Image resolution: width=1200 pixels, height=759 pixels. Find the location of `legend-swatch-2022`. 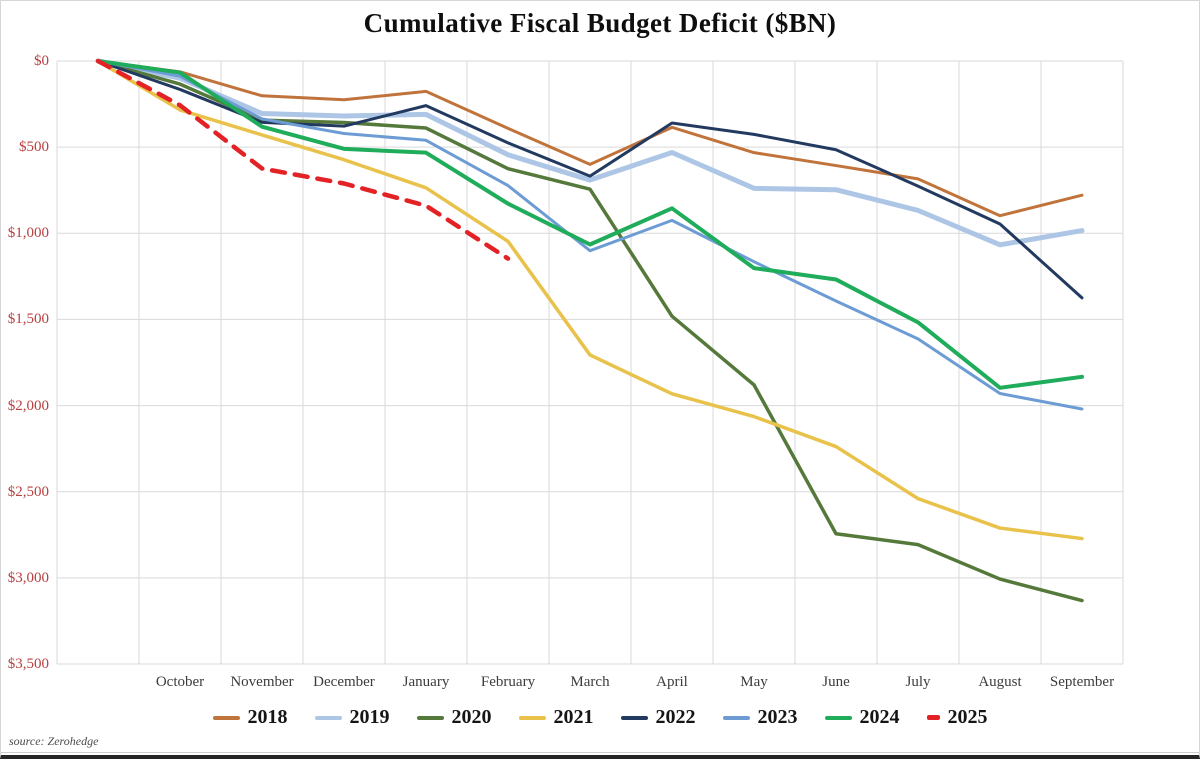

legend-swatch-2022 is located at coordinates (634, 717).